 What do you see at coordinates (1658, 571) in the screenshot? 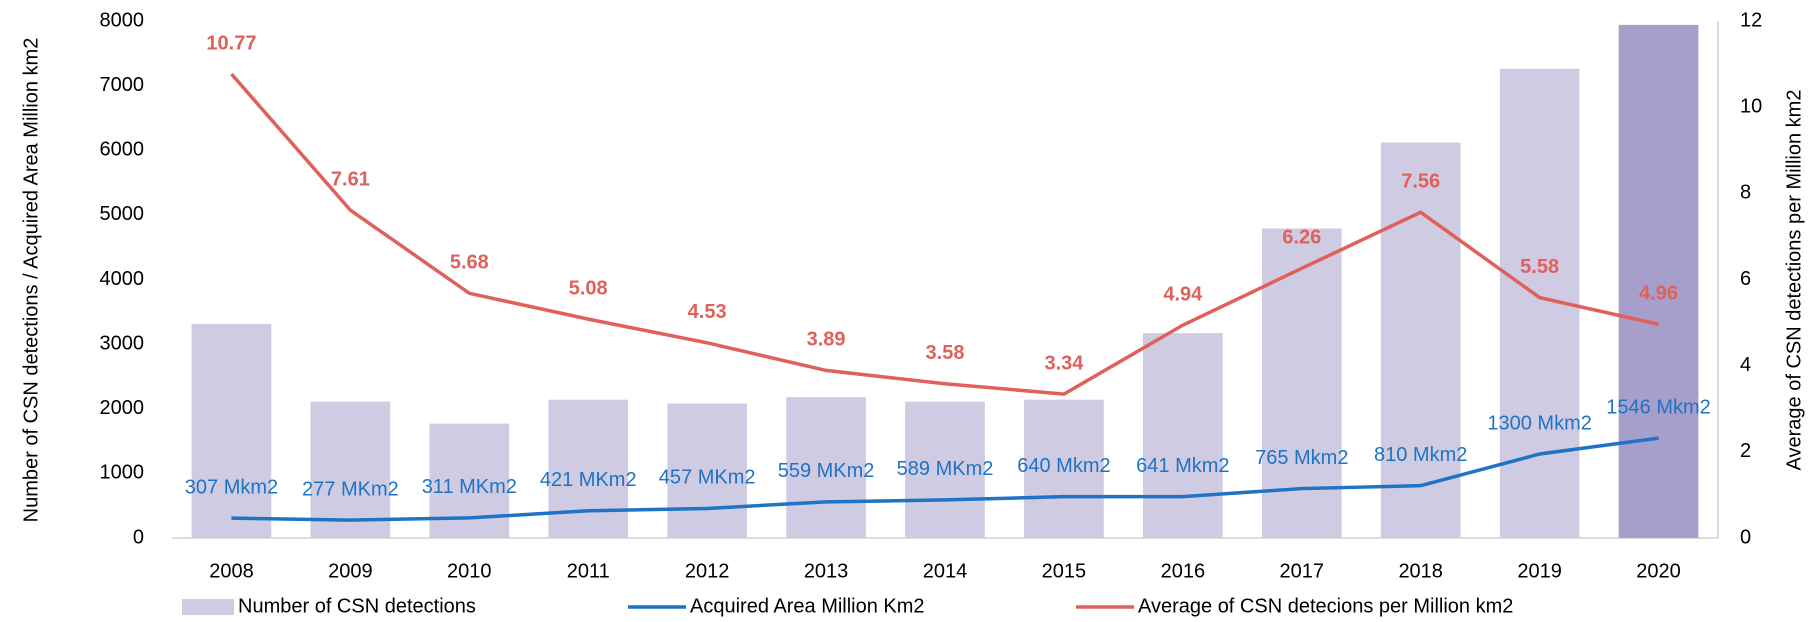
I see `x-tick-label: 2020` at bounding box center [1658, 571].